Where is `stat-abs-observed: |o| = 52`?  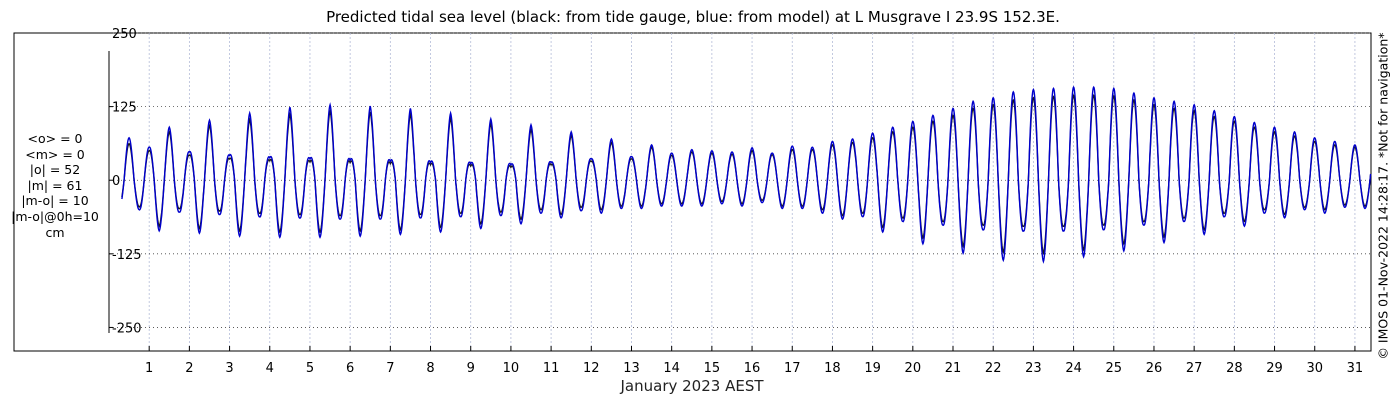
stat-abs-observed: |o| = 52 is located at coordinates (55, 170).